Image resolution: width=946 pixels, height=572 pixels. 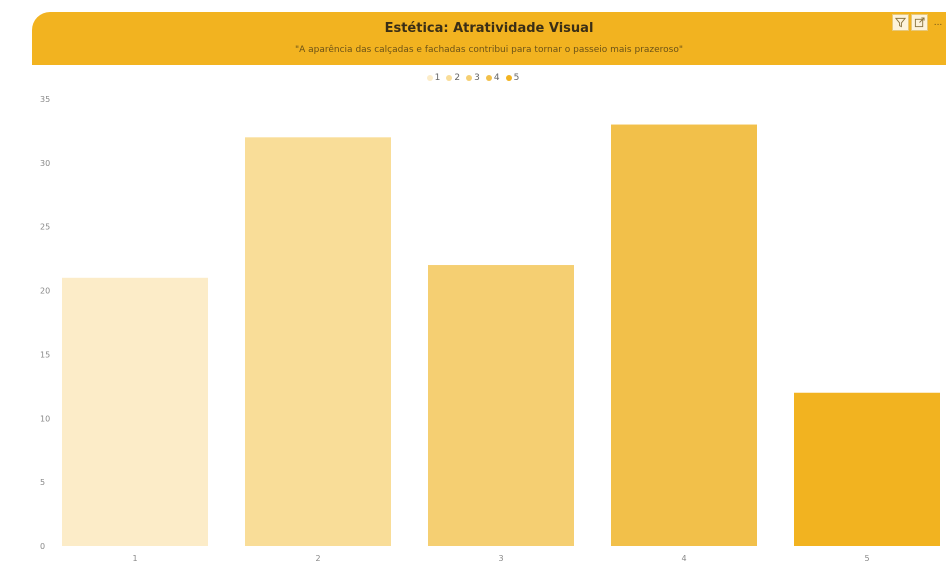 I want to click on legend-item-1: 1, so click(x=433, y=78).